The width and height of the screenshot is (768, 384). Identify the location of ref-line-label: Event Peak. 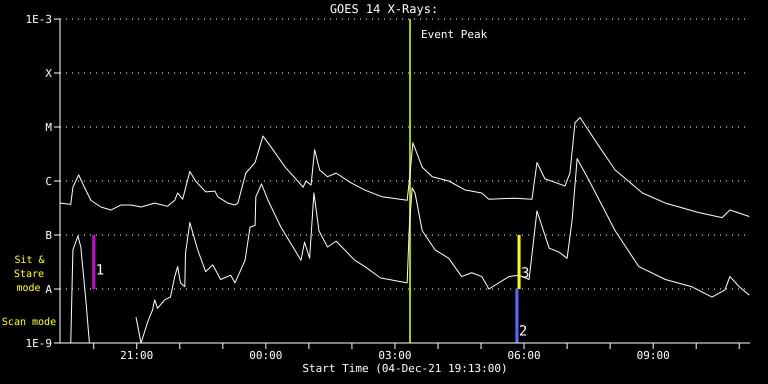
(454, 34).